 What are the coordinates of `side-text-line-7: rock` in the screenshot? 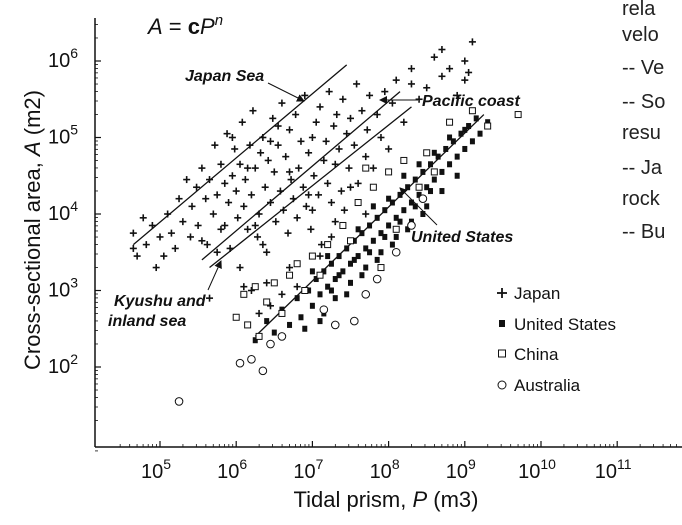 It's located at (641, 199).